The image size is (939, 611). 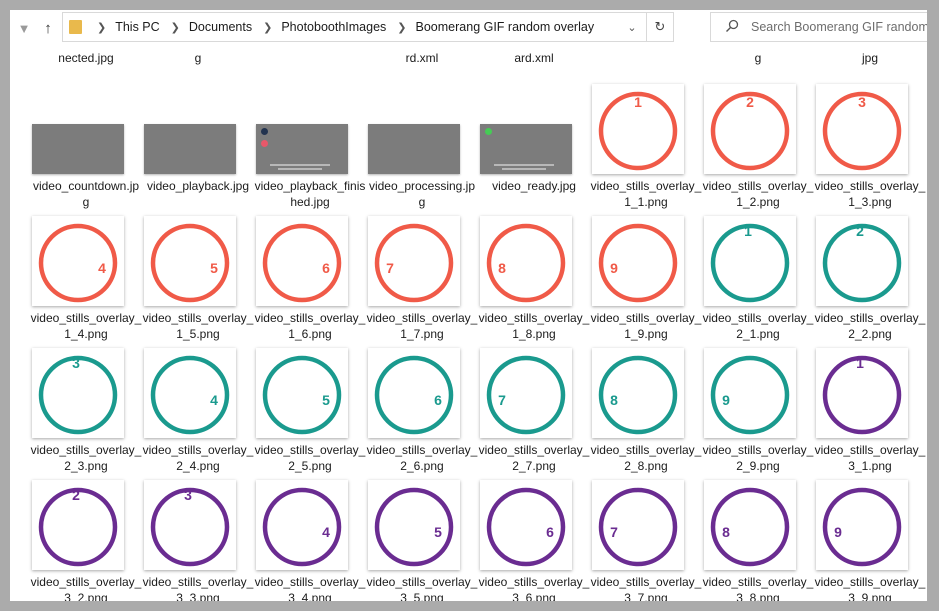 I want to click on file-label-clipped: nected.jpg, so click(x=86, y=58).